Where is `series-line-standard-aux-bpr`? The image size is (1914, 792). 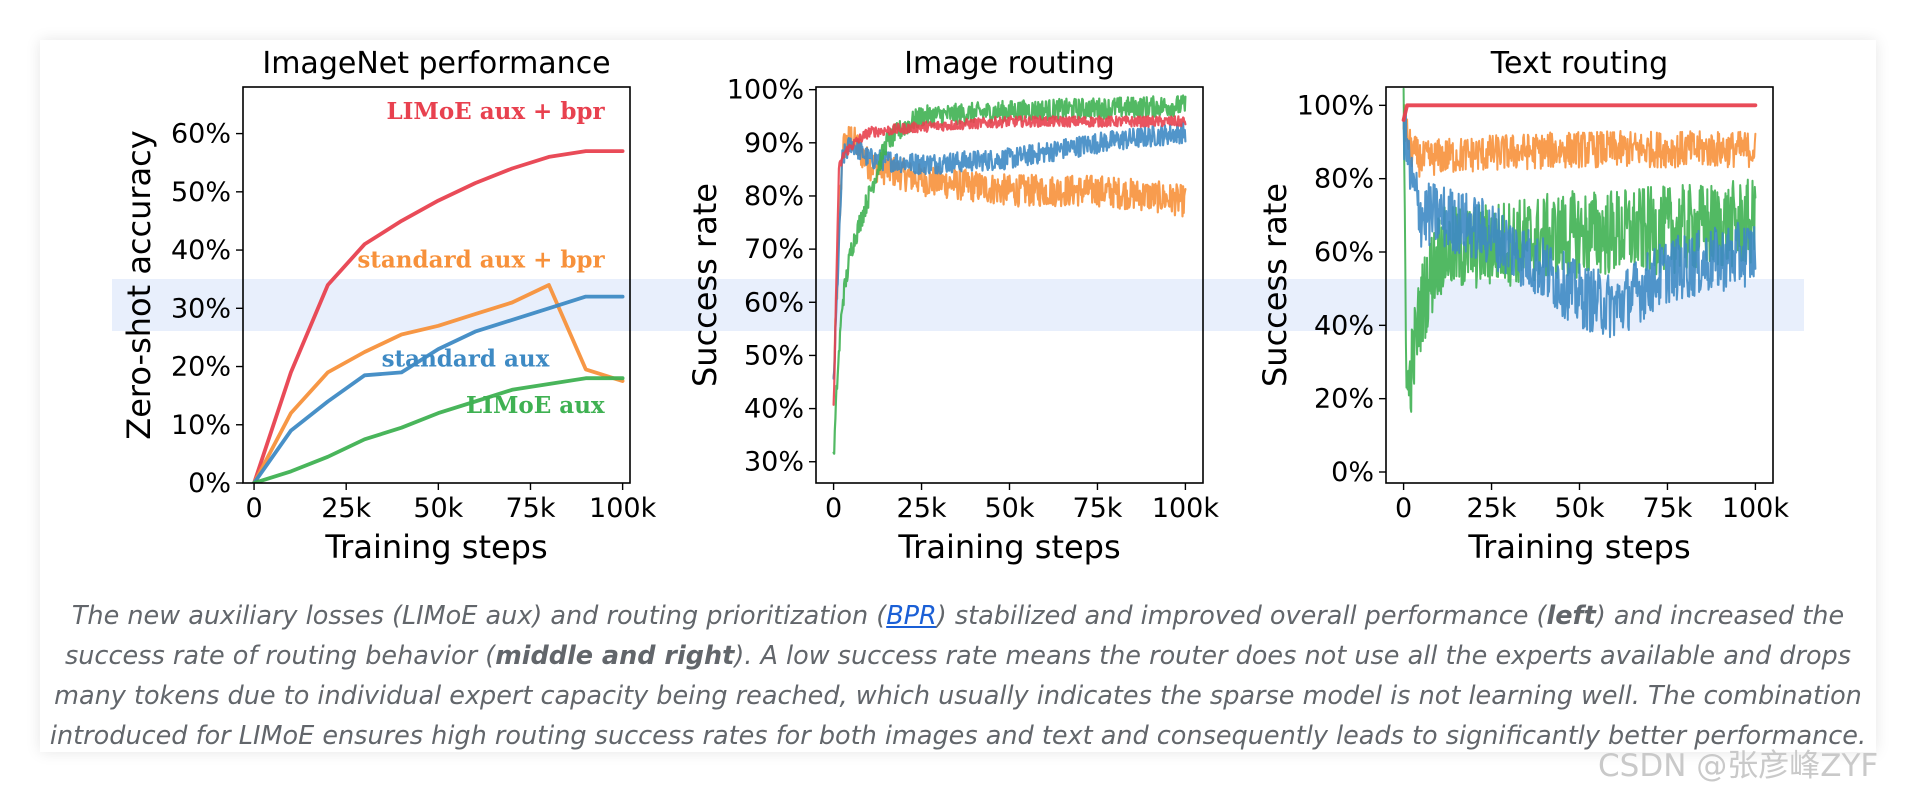
series-line-standard-aux-bpr is located at coordinates (438, 383).